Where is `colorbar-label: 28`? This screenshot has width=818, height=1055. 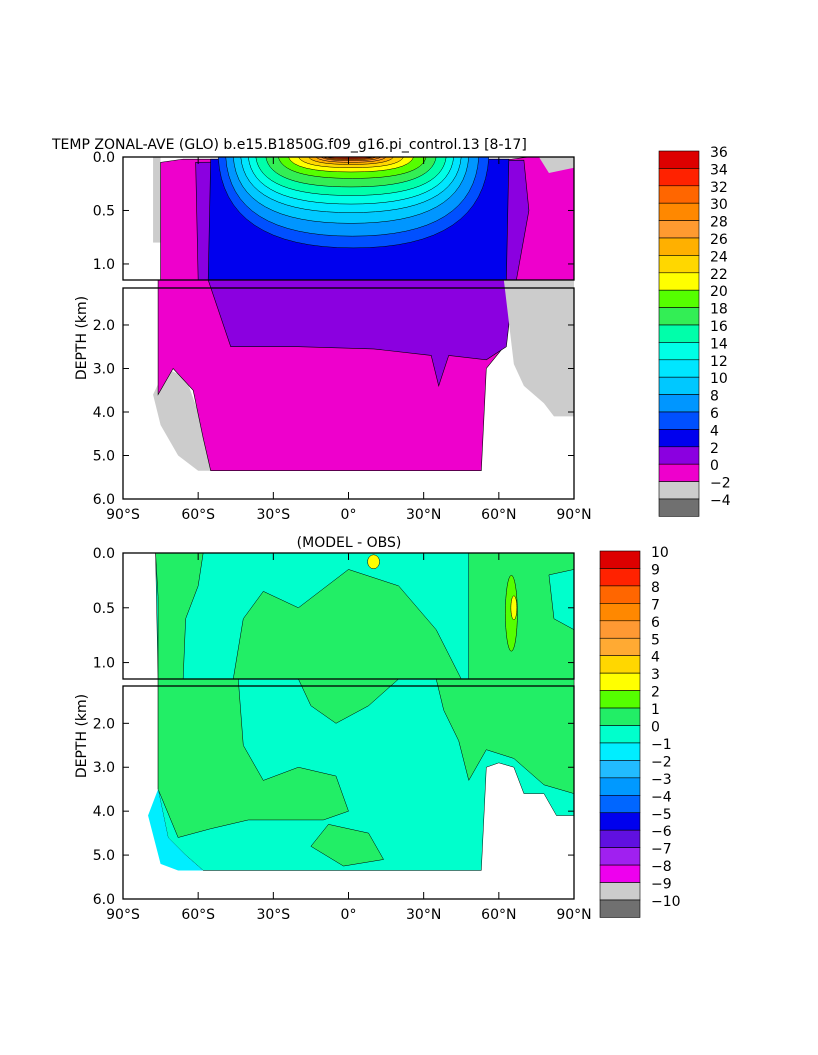
colorbar-label: 28 is located at coordinates (719, 223).